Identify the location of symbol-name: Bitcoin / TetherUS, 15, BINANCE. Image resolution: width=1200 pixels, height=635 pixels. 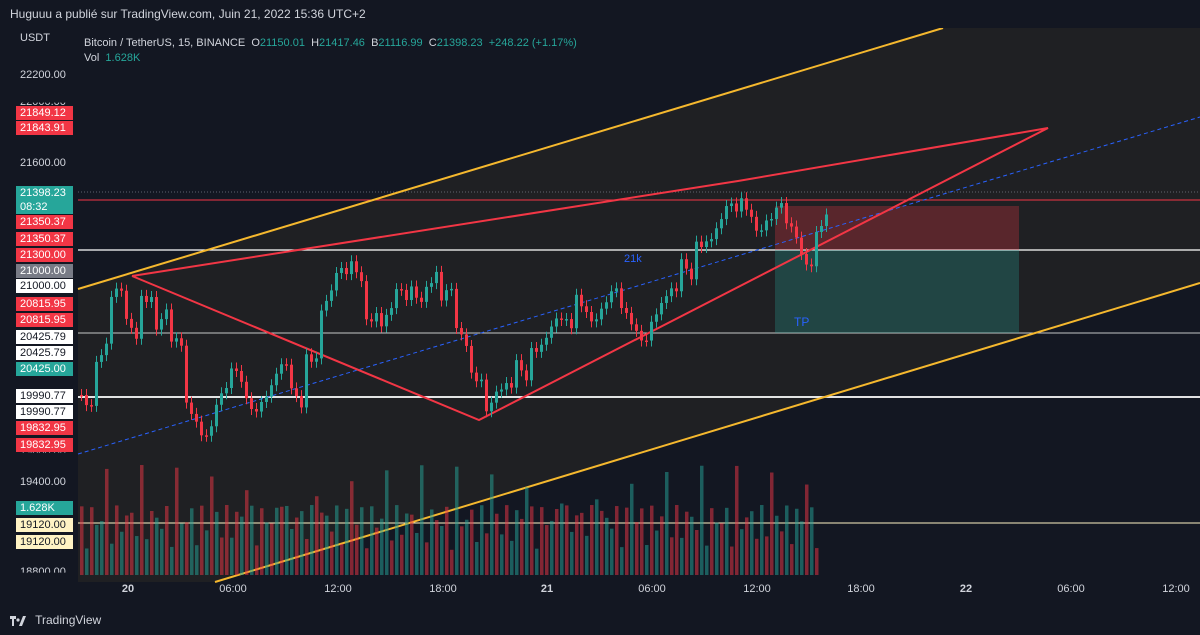
(165, 43).